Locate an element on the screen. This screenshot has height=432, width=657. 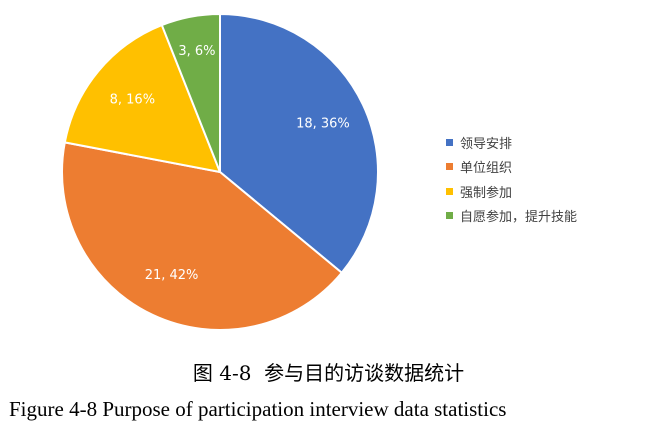
legend-entry: 领导安排 is located at coordinates (511, 142).